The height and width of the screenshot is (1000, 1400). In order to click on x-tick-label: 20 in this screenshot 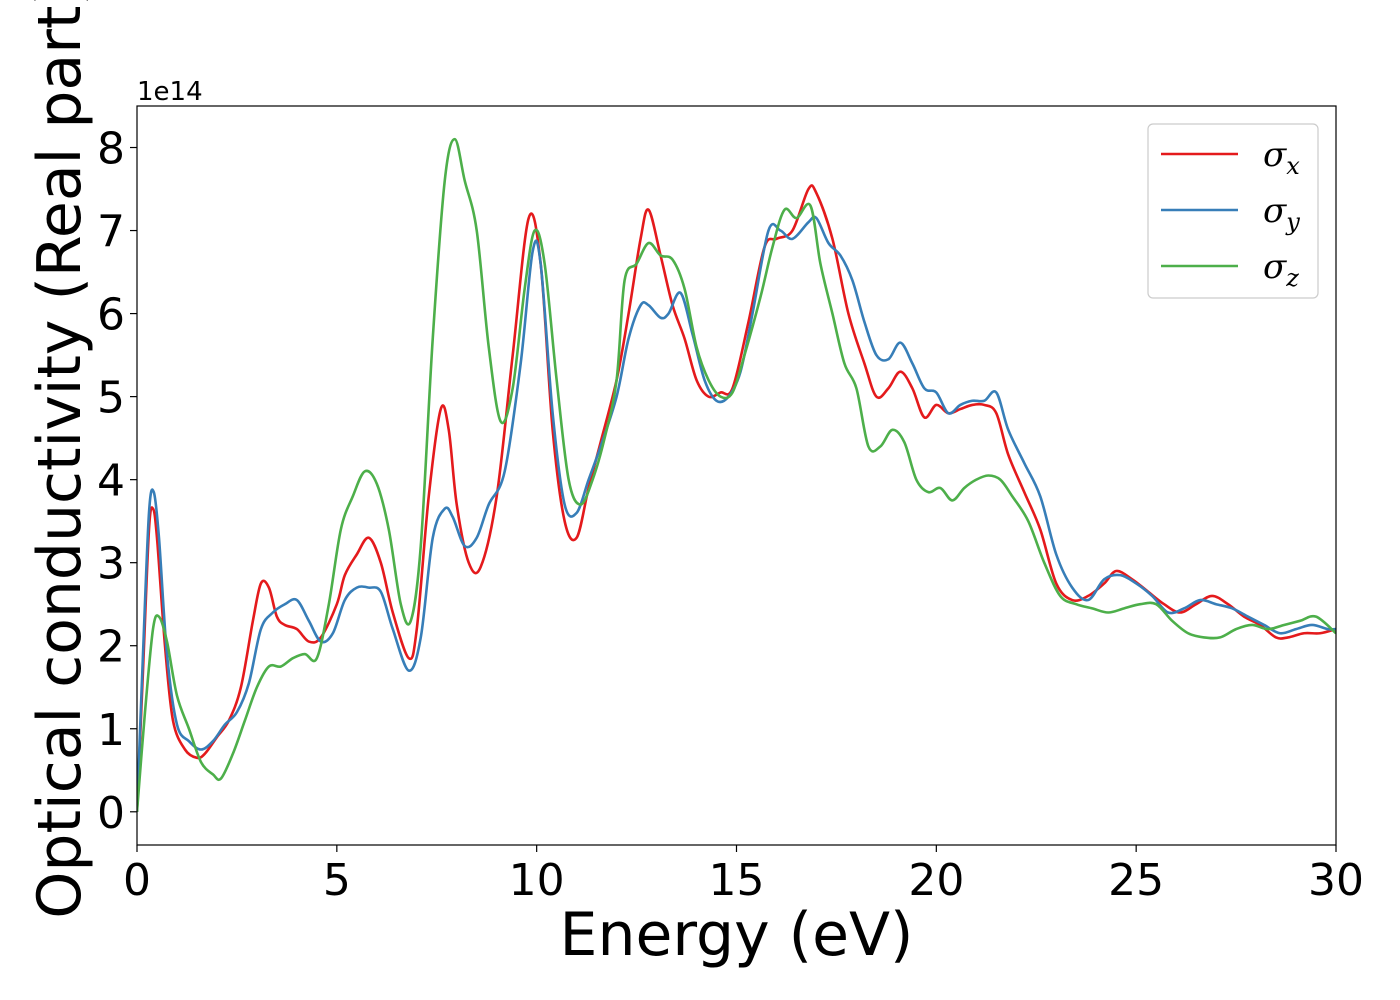, I will do `click(936, 880)`.